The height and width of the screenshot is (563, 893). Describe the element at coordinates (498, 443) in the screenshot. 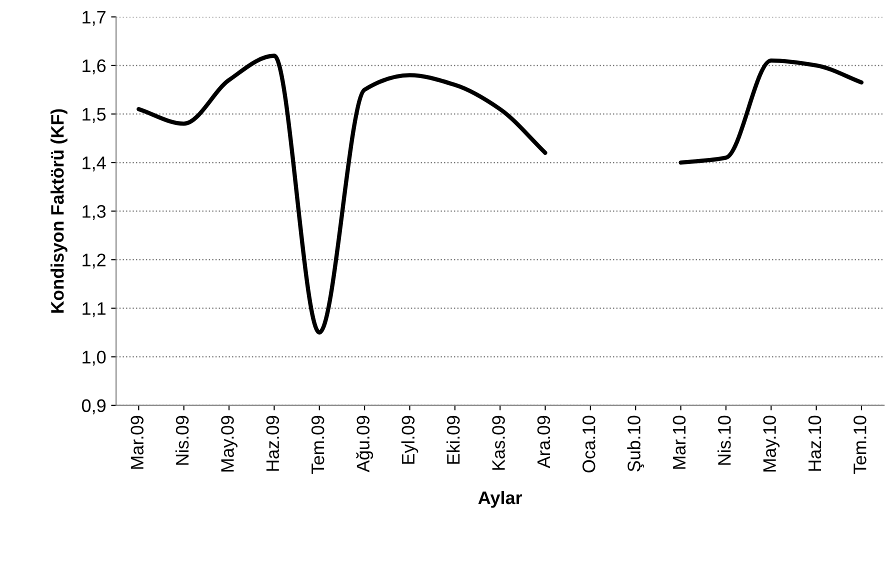

I see `x-tick-label: Kas.09` at that location.